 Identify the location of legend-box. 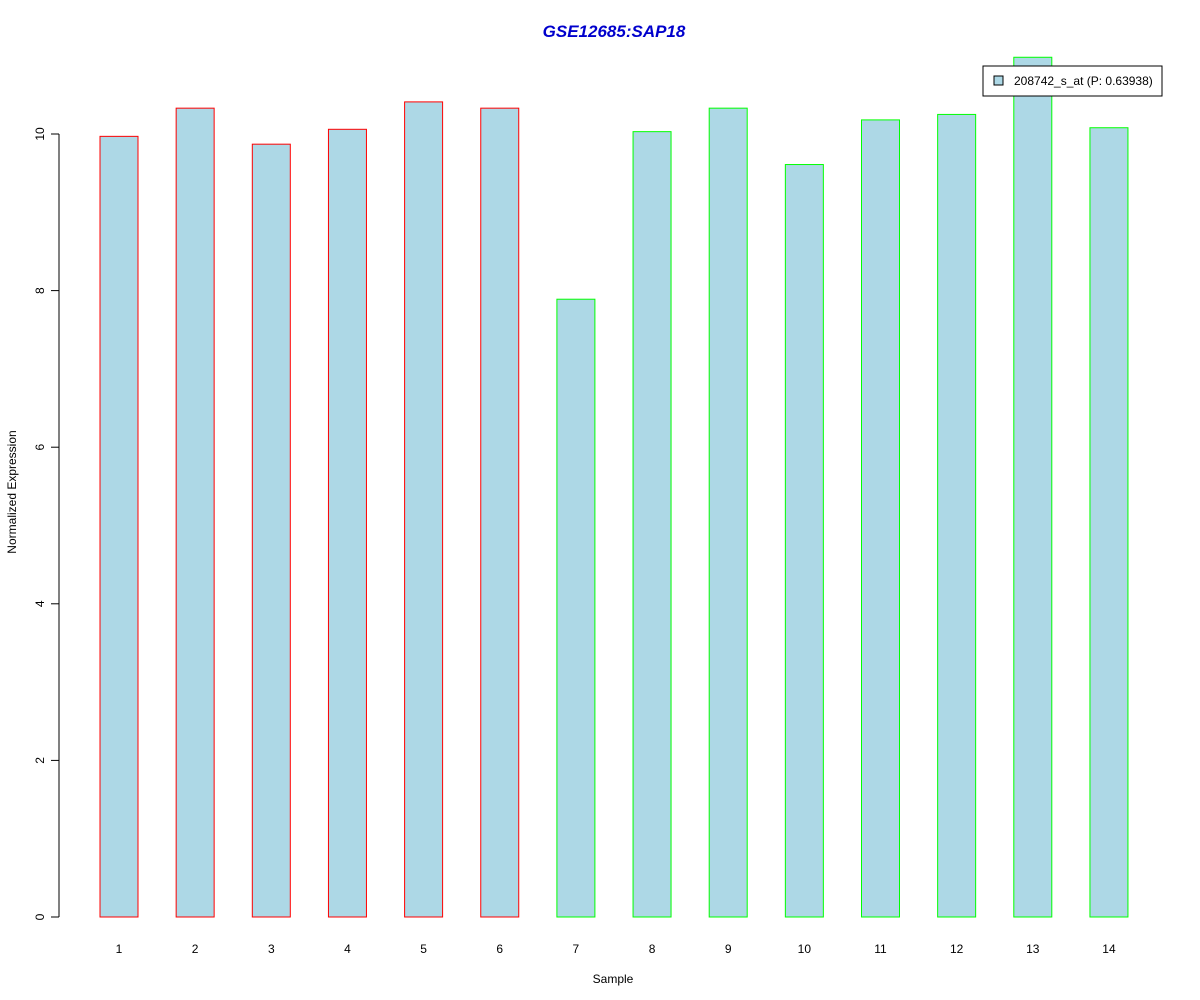
(1072, 81).